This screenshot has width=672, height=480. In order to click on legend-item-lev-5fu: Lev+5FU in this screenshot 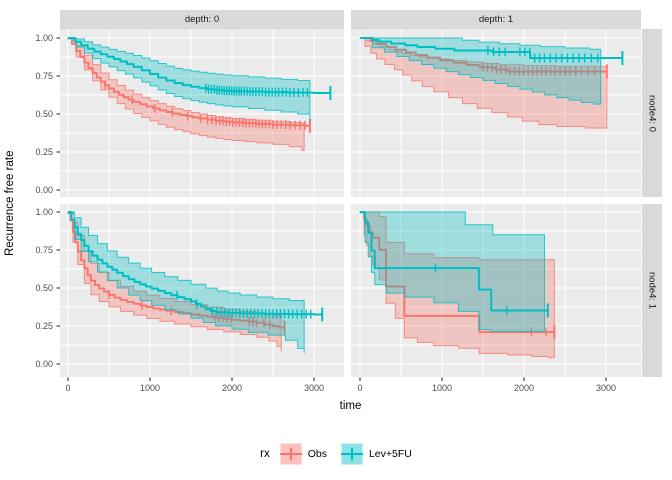, I will do `click(376, 454)`.